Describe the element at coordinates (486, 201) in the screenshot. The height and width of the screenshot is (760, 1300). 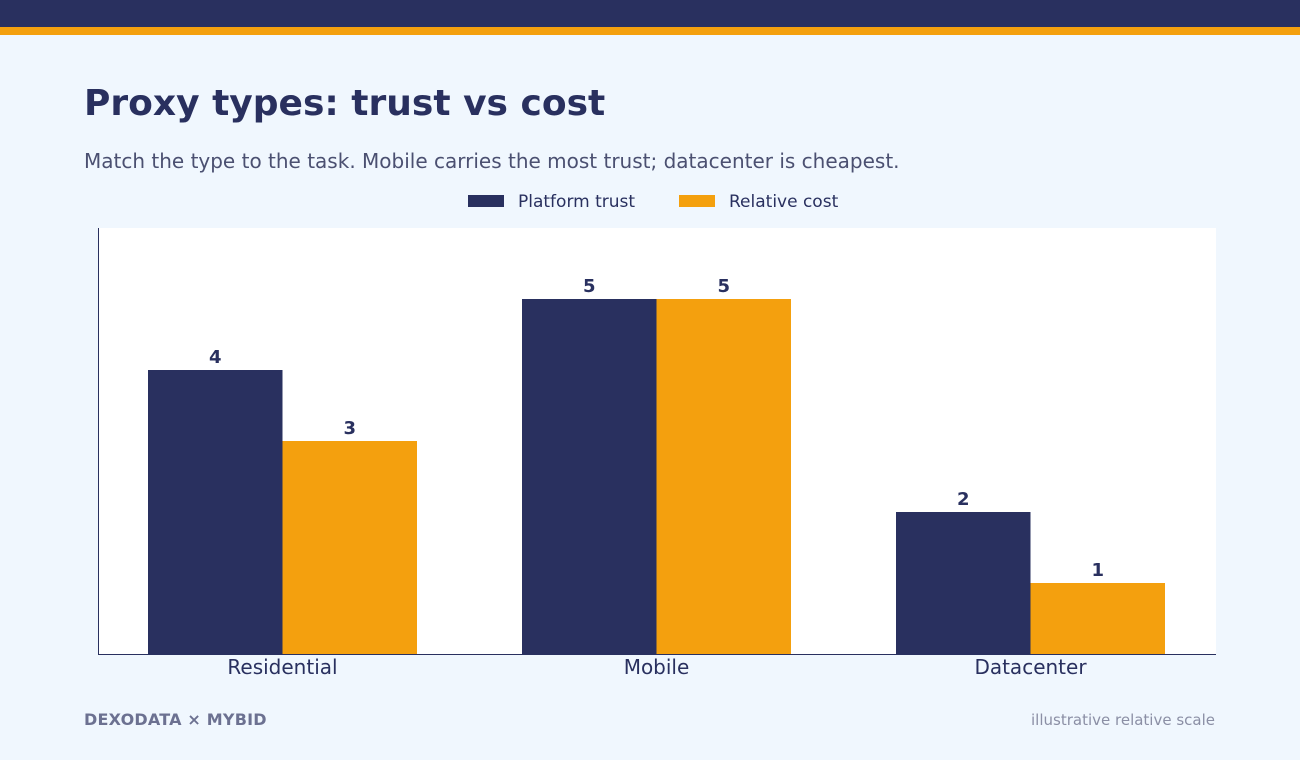
I see `legend-swatch-platform-trust` at that location.